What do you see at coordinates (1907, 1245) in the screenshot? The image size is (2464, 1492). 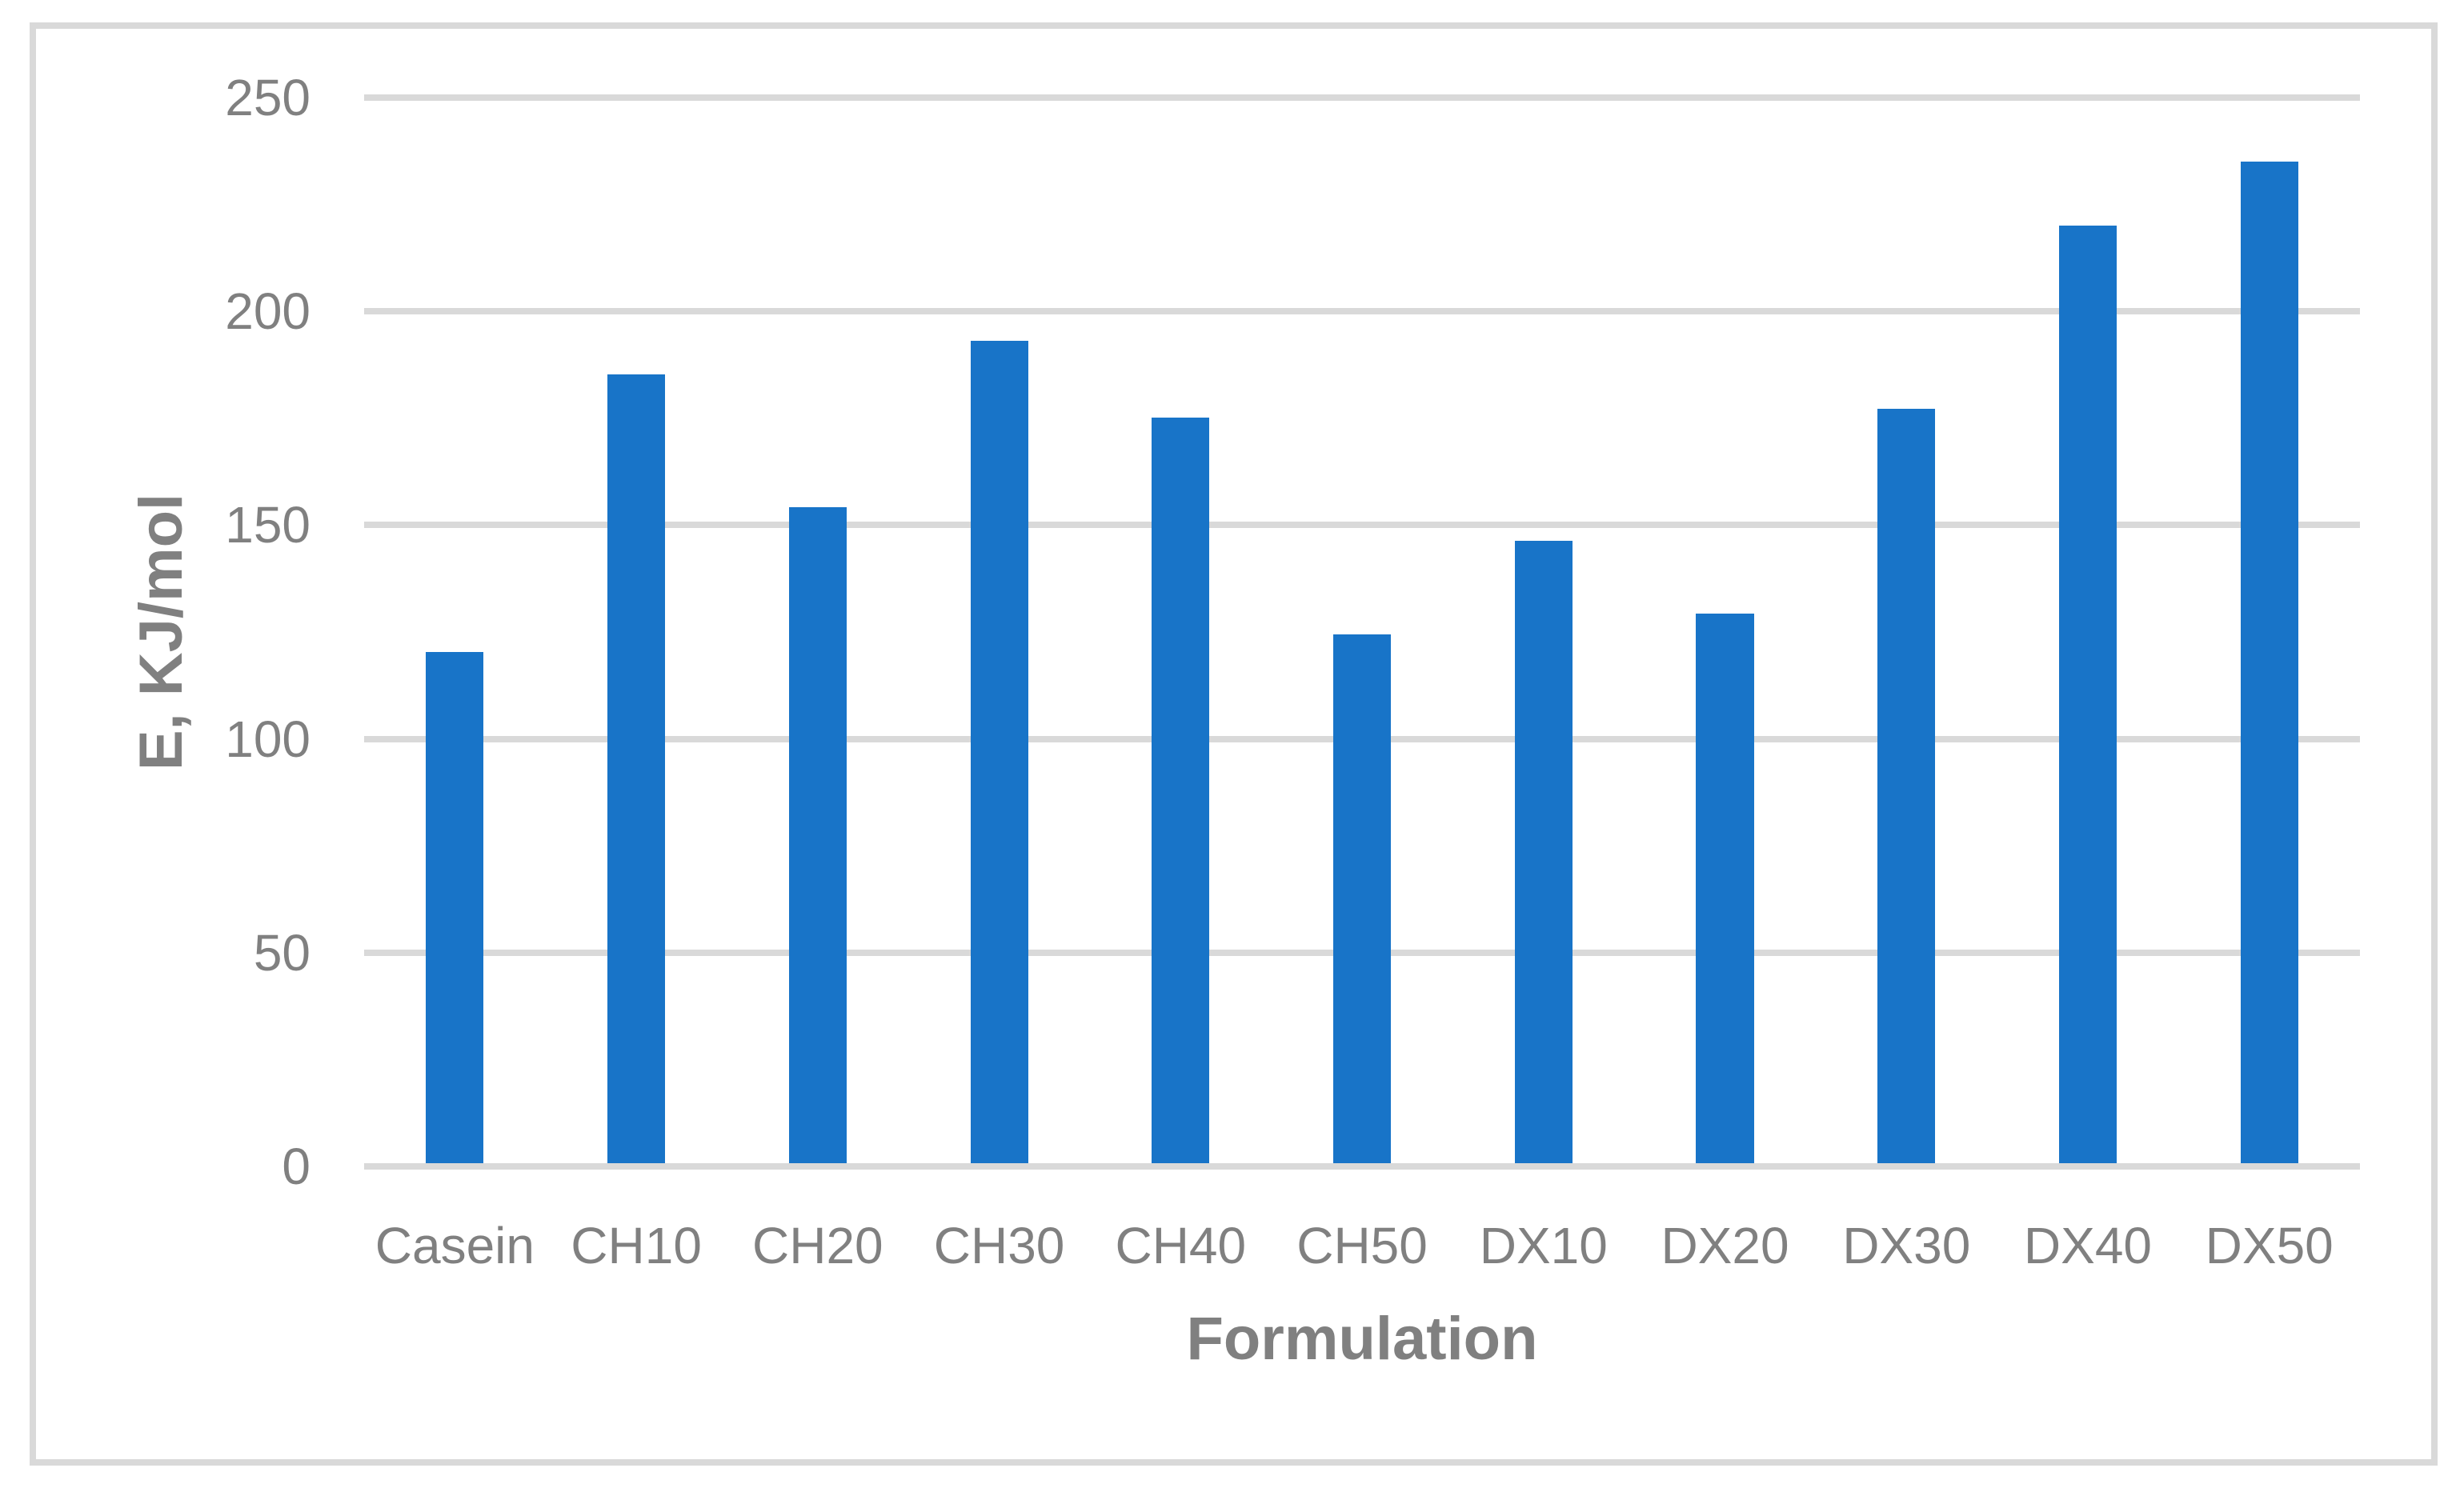 I see `x-tick-label-DX30: DX30` at bounding box center [1907, 1245].